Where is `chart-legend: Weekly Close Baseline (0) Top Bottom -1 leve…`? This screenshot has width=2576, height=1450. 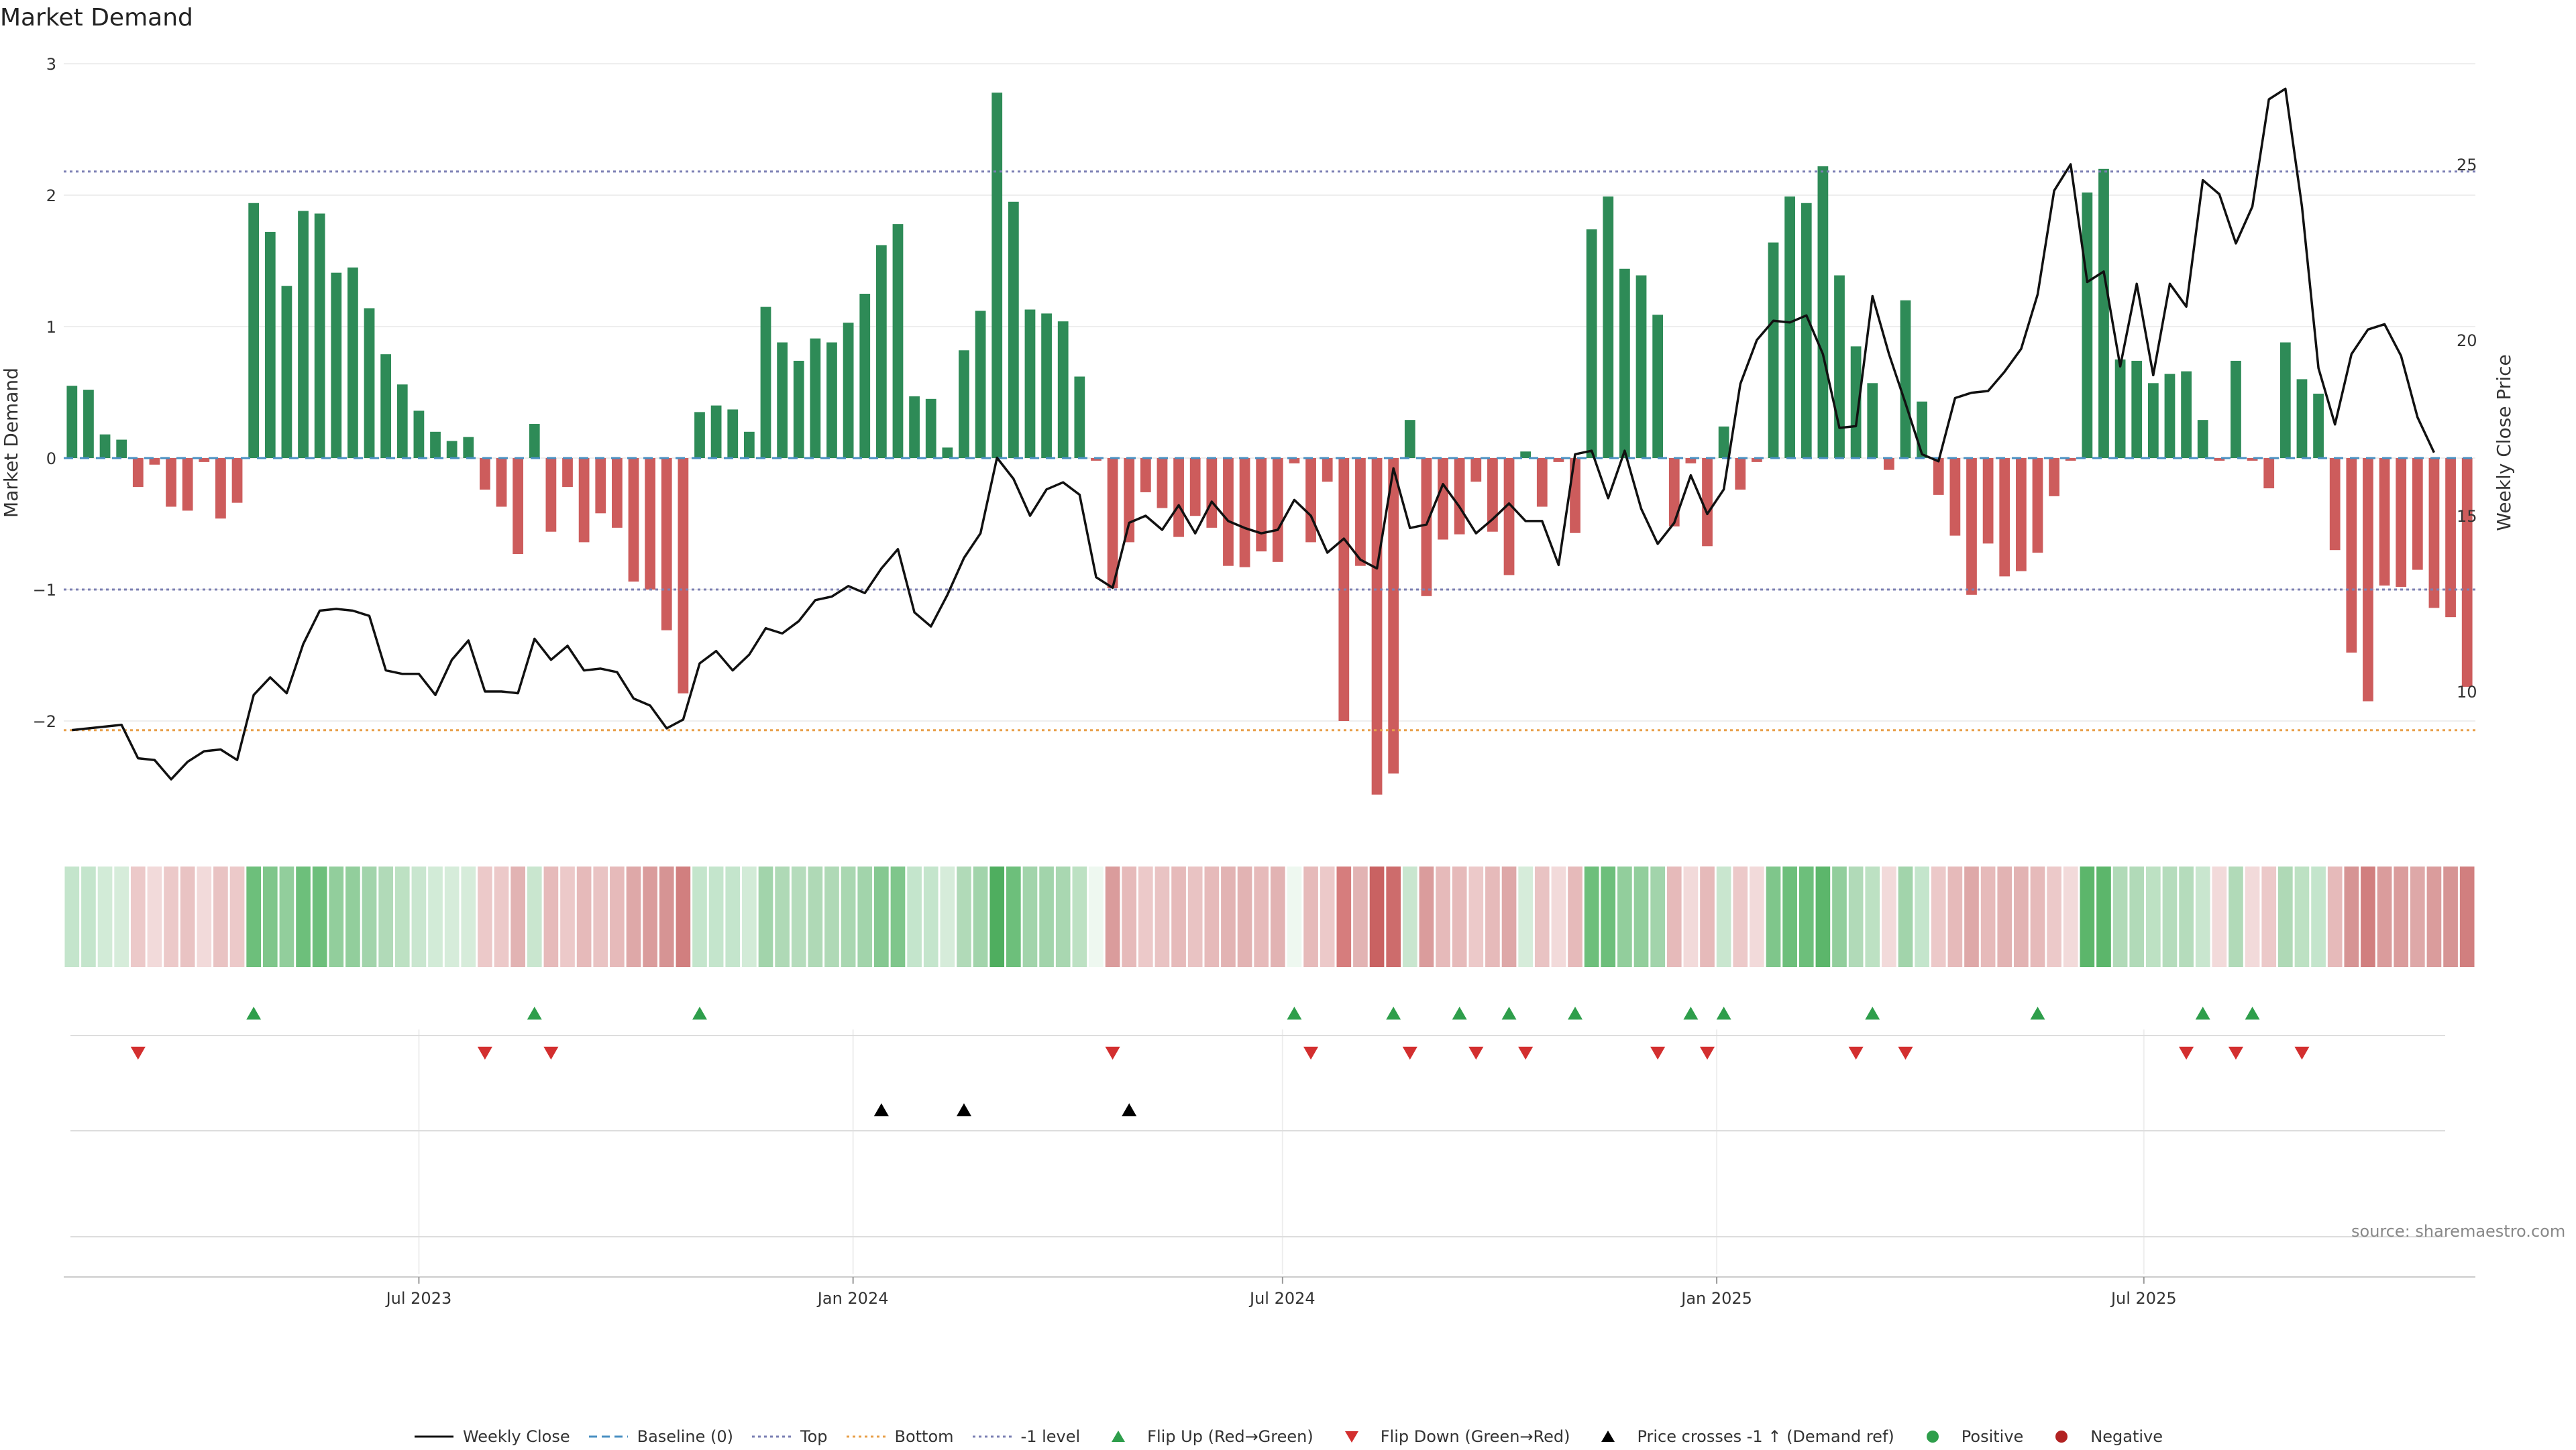
chart-legend: Weekly Close Baseline (0) Top Bottom -1 leve… is located at coordinates (1288, 1436).